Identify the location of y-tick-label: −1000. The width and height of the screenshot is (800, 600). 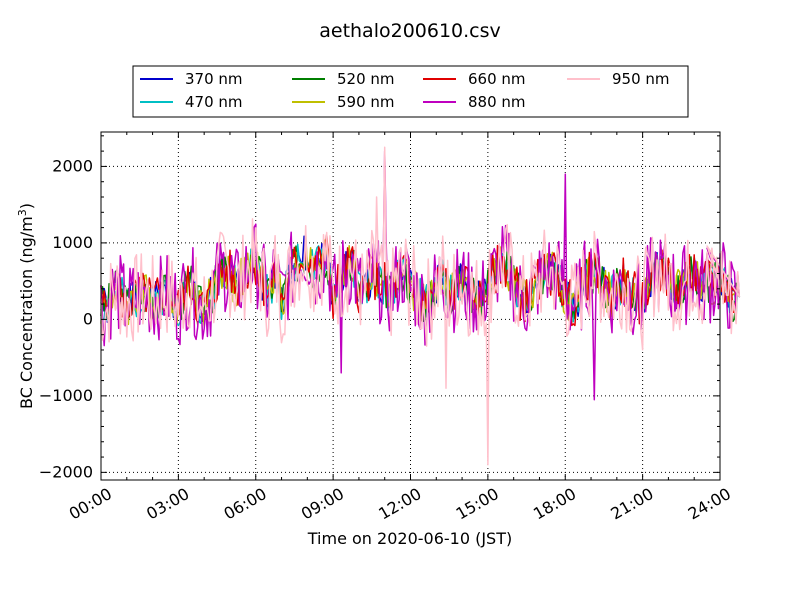
(66, 395).